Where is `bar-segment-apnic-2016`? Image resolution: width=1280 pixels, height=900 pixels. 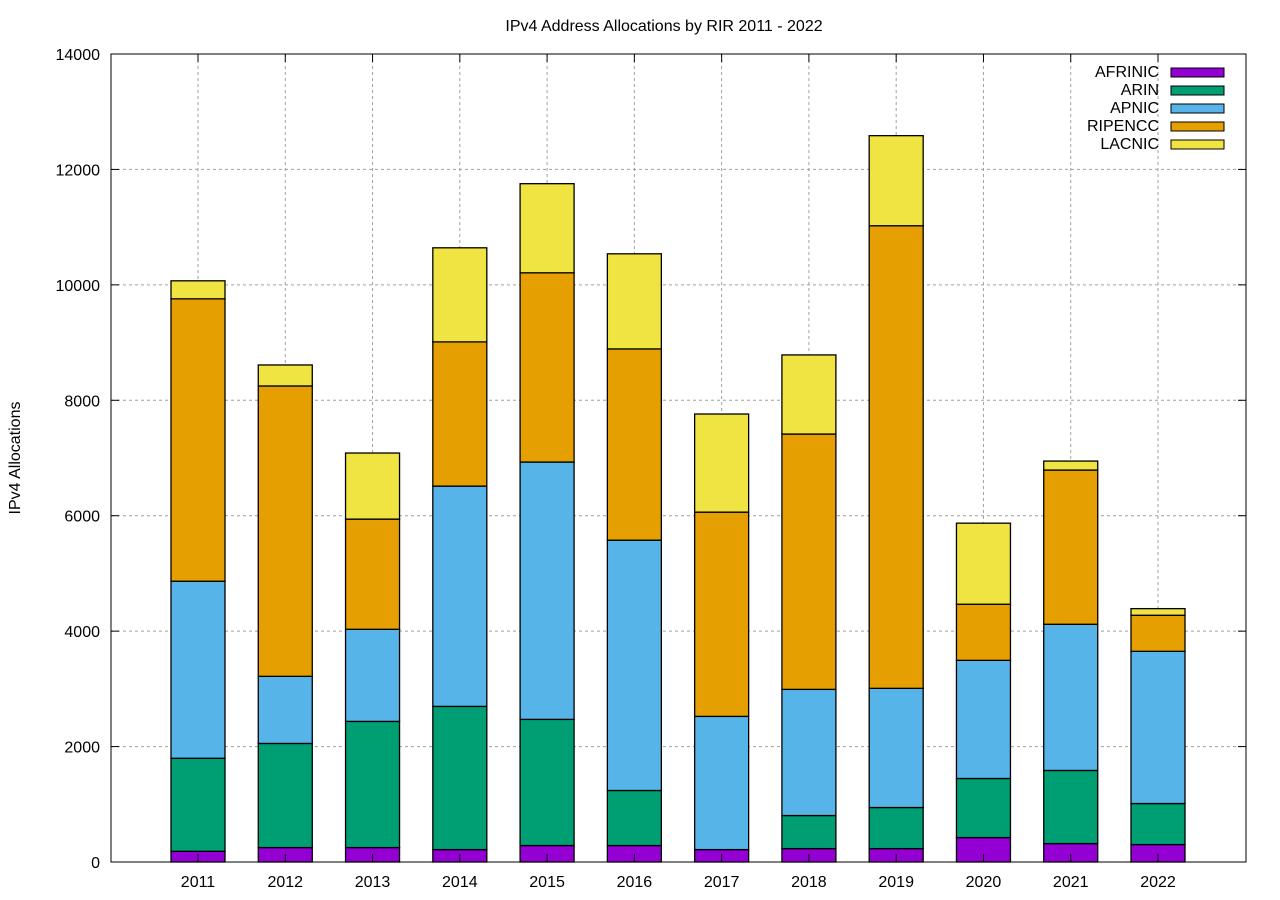 bar-segment-apnic-2016 is located at coordinates (634, 665).